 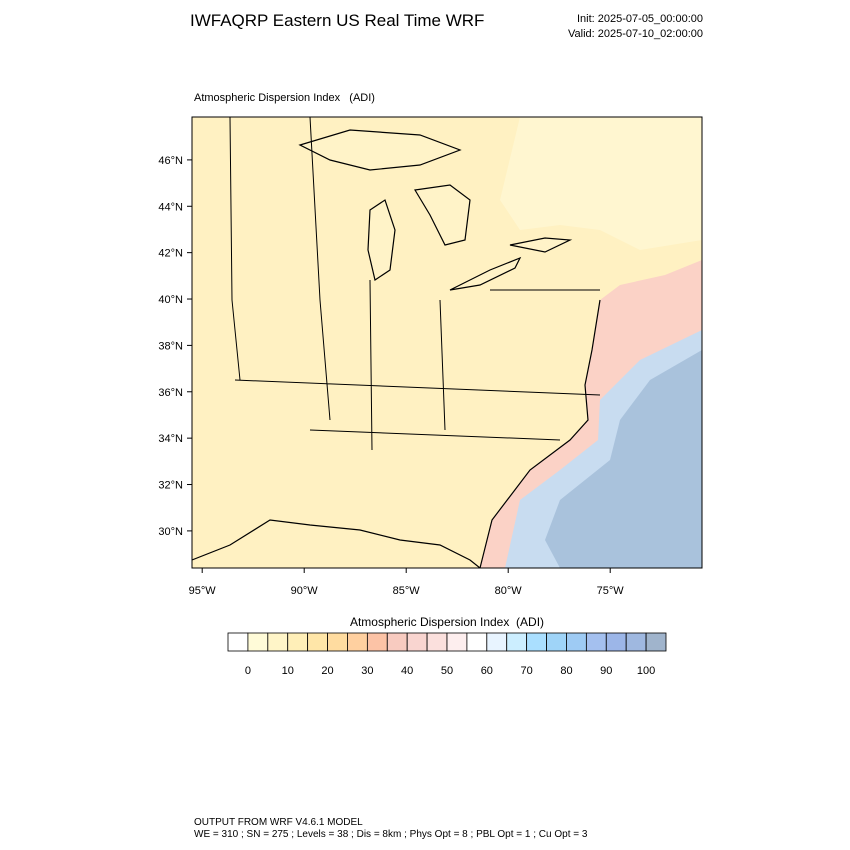 I want to click on init-time: Init: 2025-07-05_00:00:00, so click(x=640, y=19).